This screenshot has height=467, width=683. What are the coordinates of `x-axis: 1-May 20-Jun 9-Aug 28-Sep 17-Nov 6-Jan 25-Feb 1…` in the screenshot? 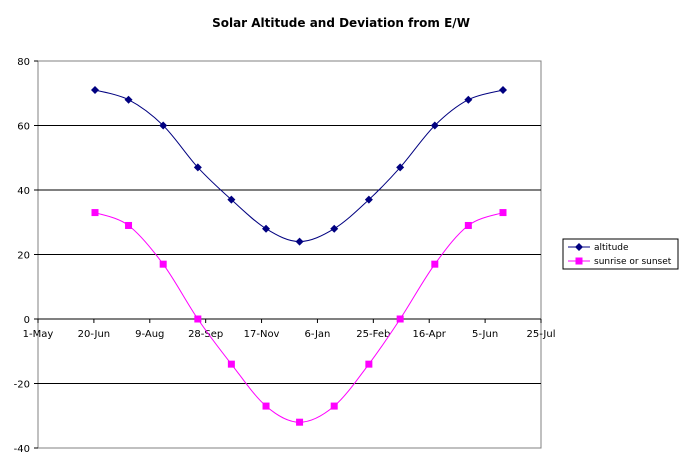 It's located at (289, 329).